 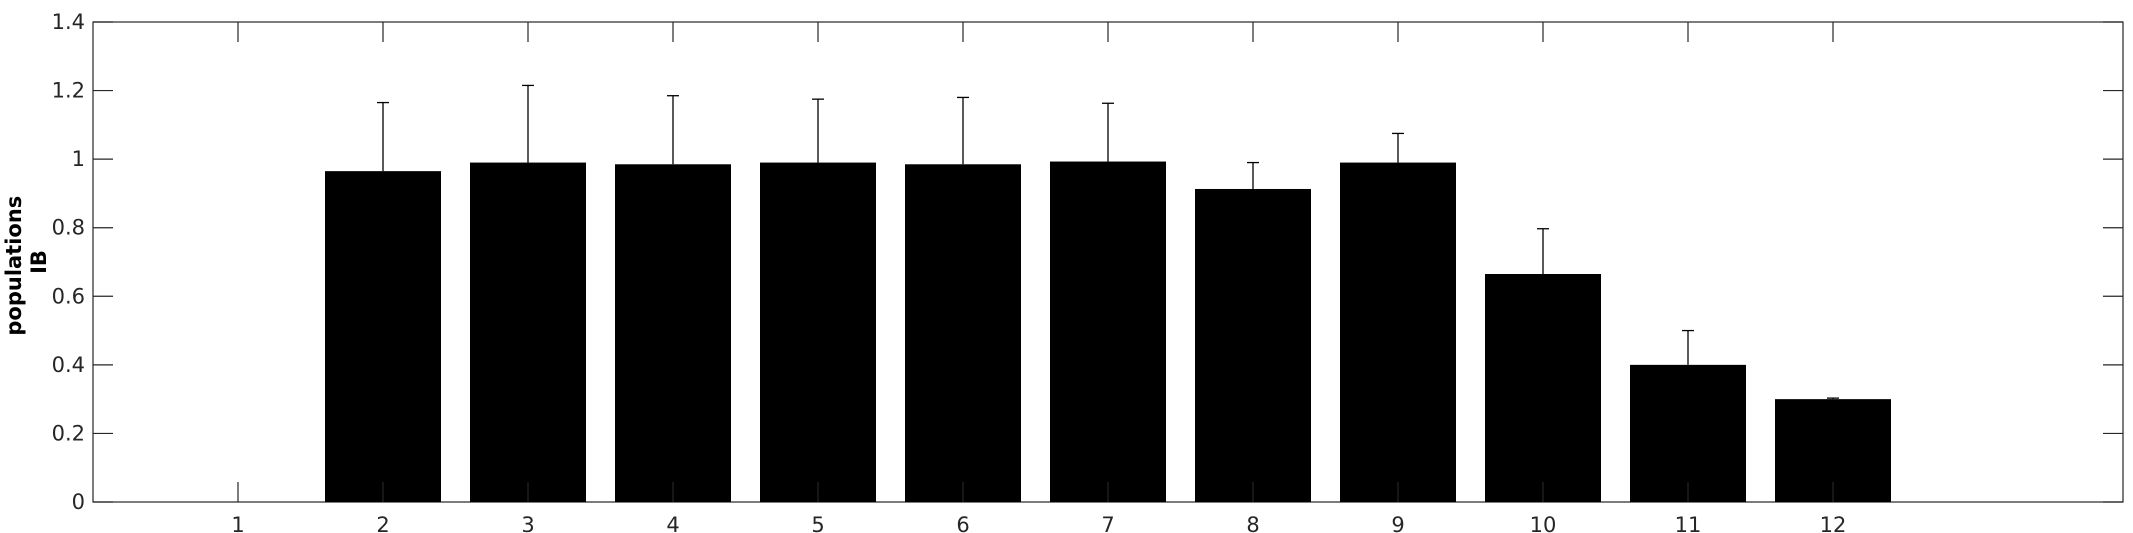 What do you see at coordinates (817, 523) in the screenshot?
I see `x-tick-label-5: 5` at bounding box center [817, 523].